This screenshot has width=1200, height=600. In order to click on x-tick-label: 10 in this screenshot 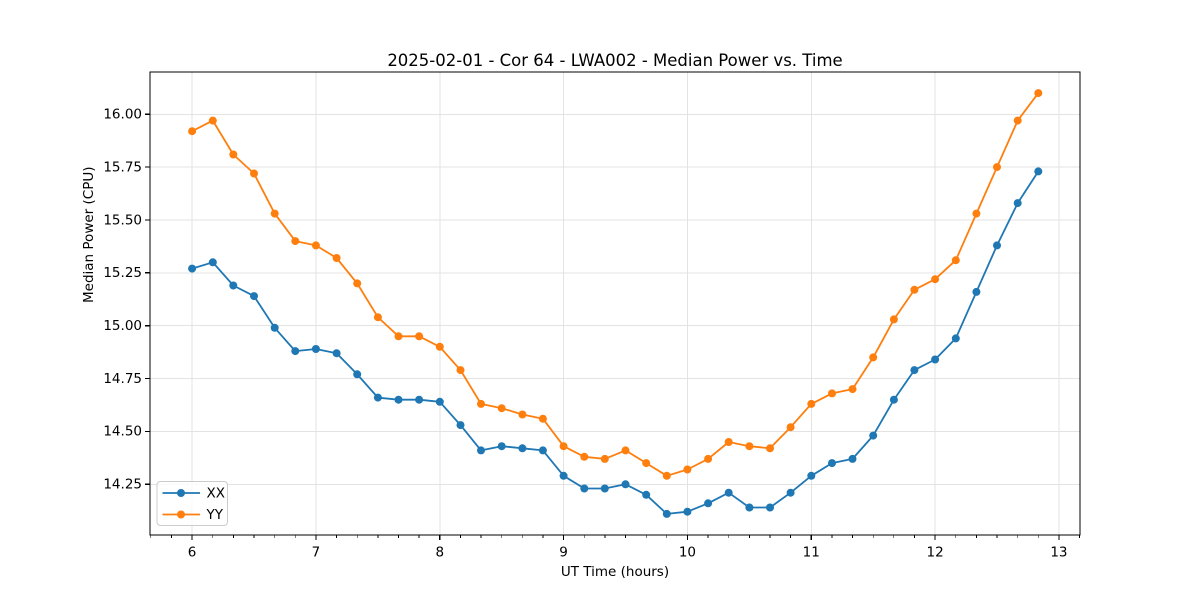, I will do `click(687, 553)`.